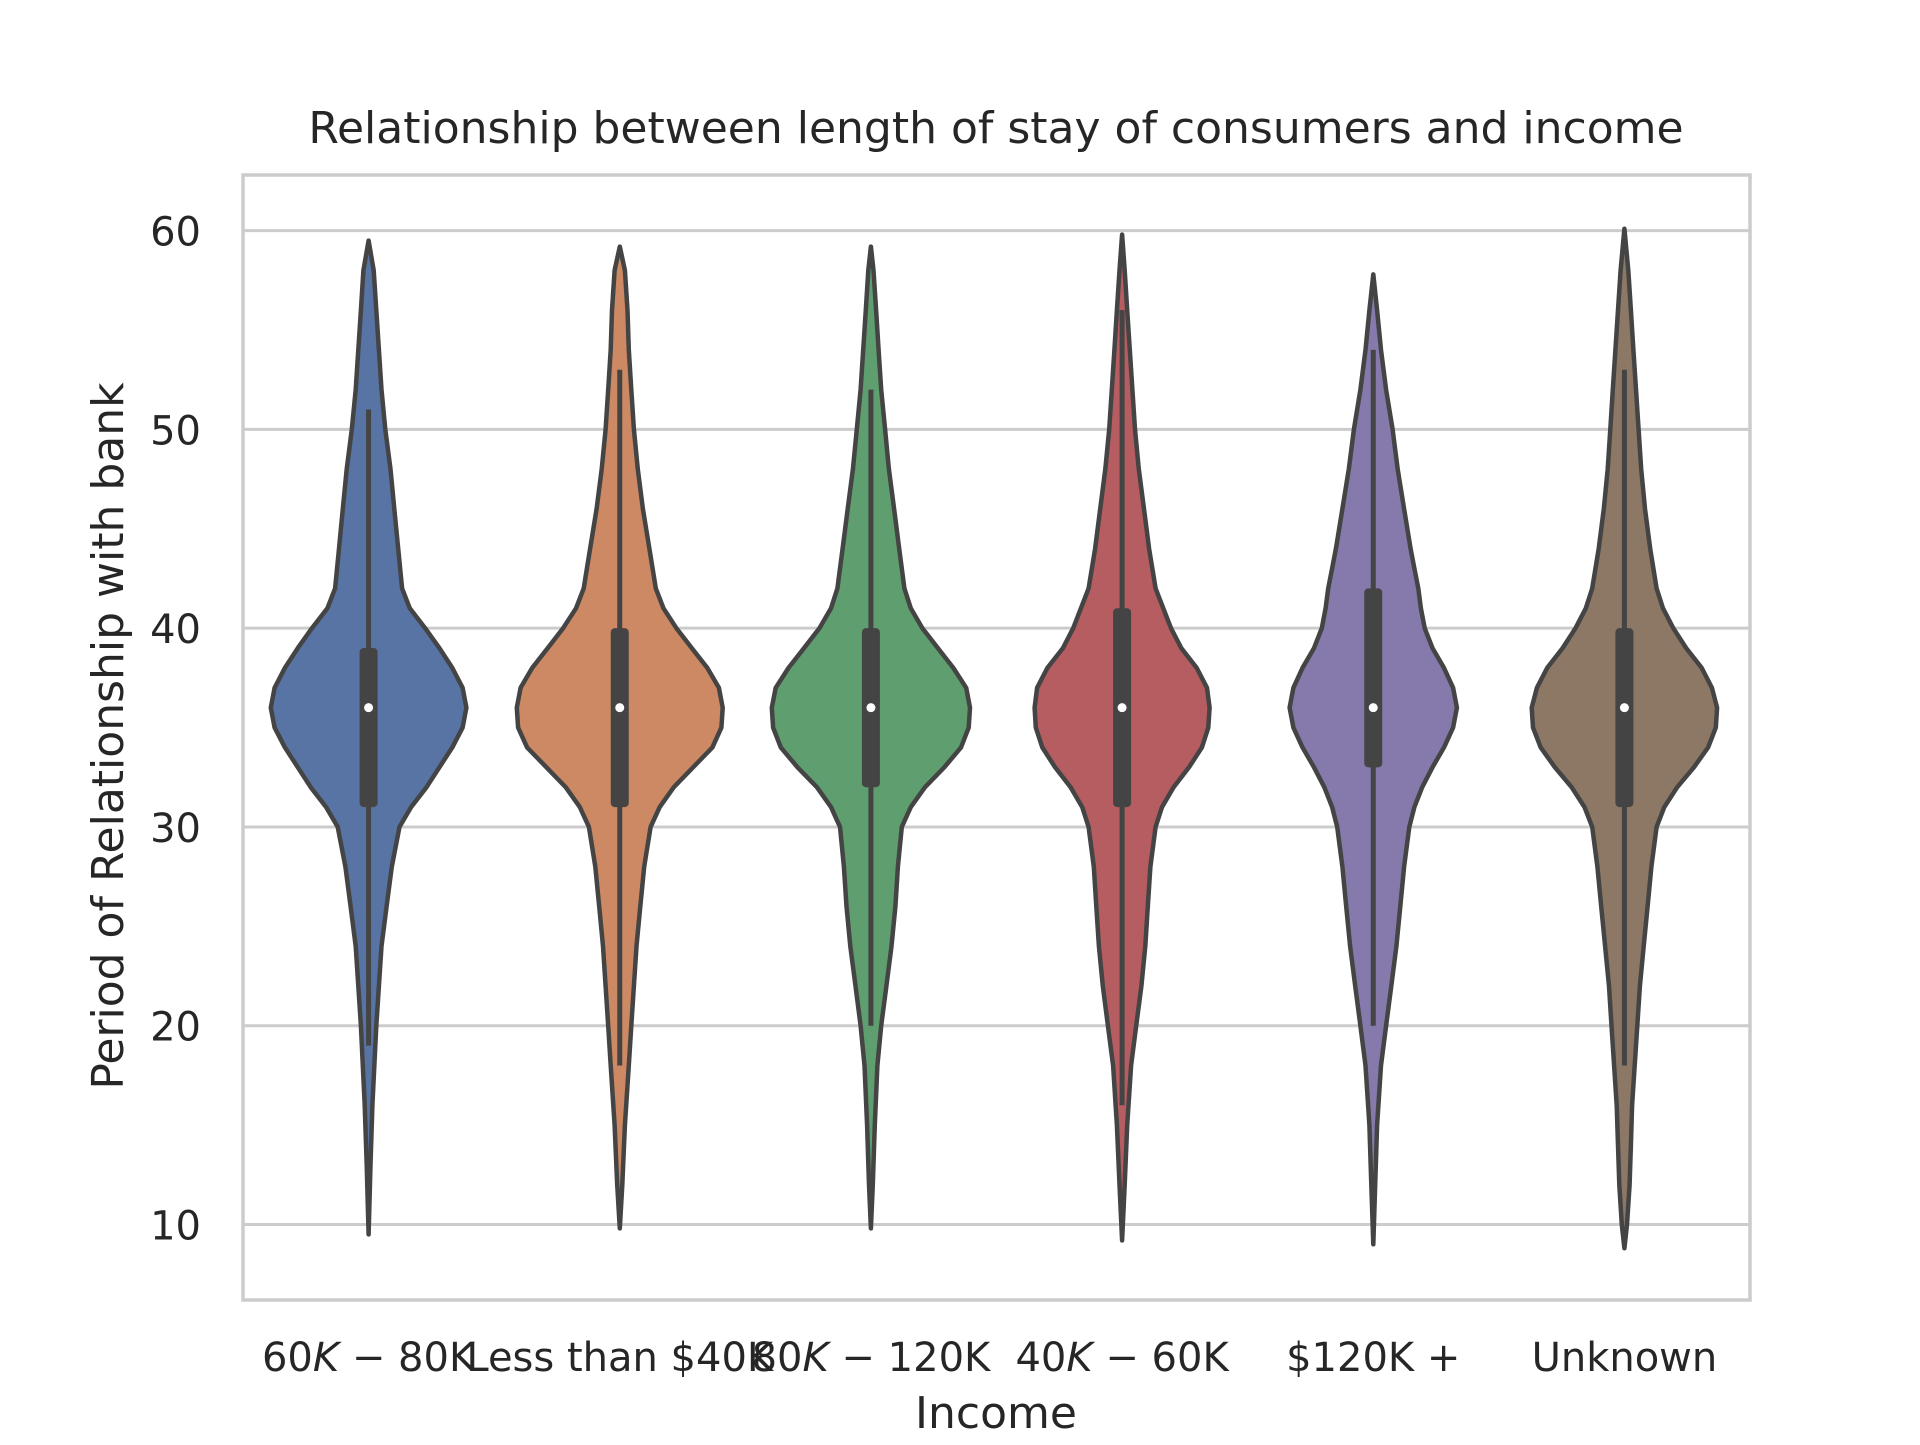 The width and height of the screenshot is (1920, 1445). Describe the element at coordinates (175, 630) in the screenshot. I see `y-tick-label: 40` at that location.